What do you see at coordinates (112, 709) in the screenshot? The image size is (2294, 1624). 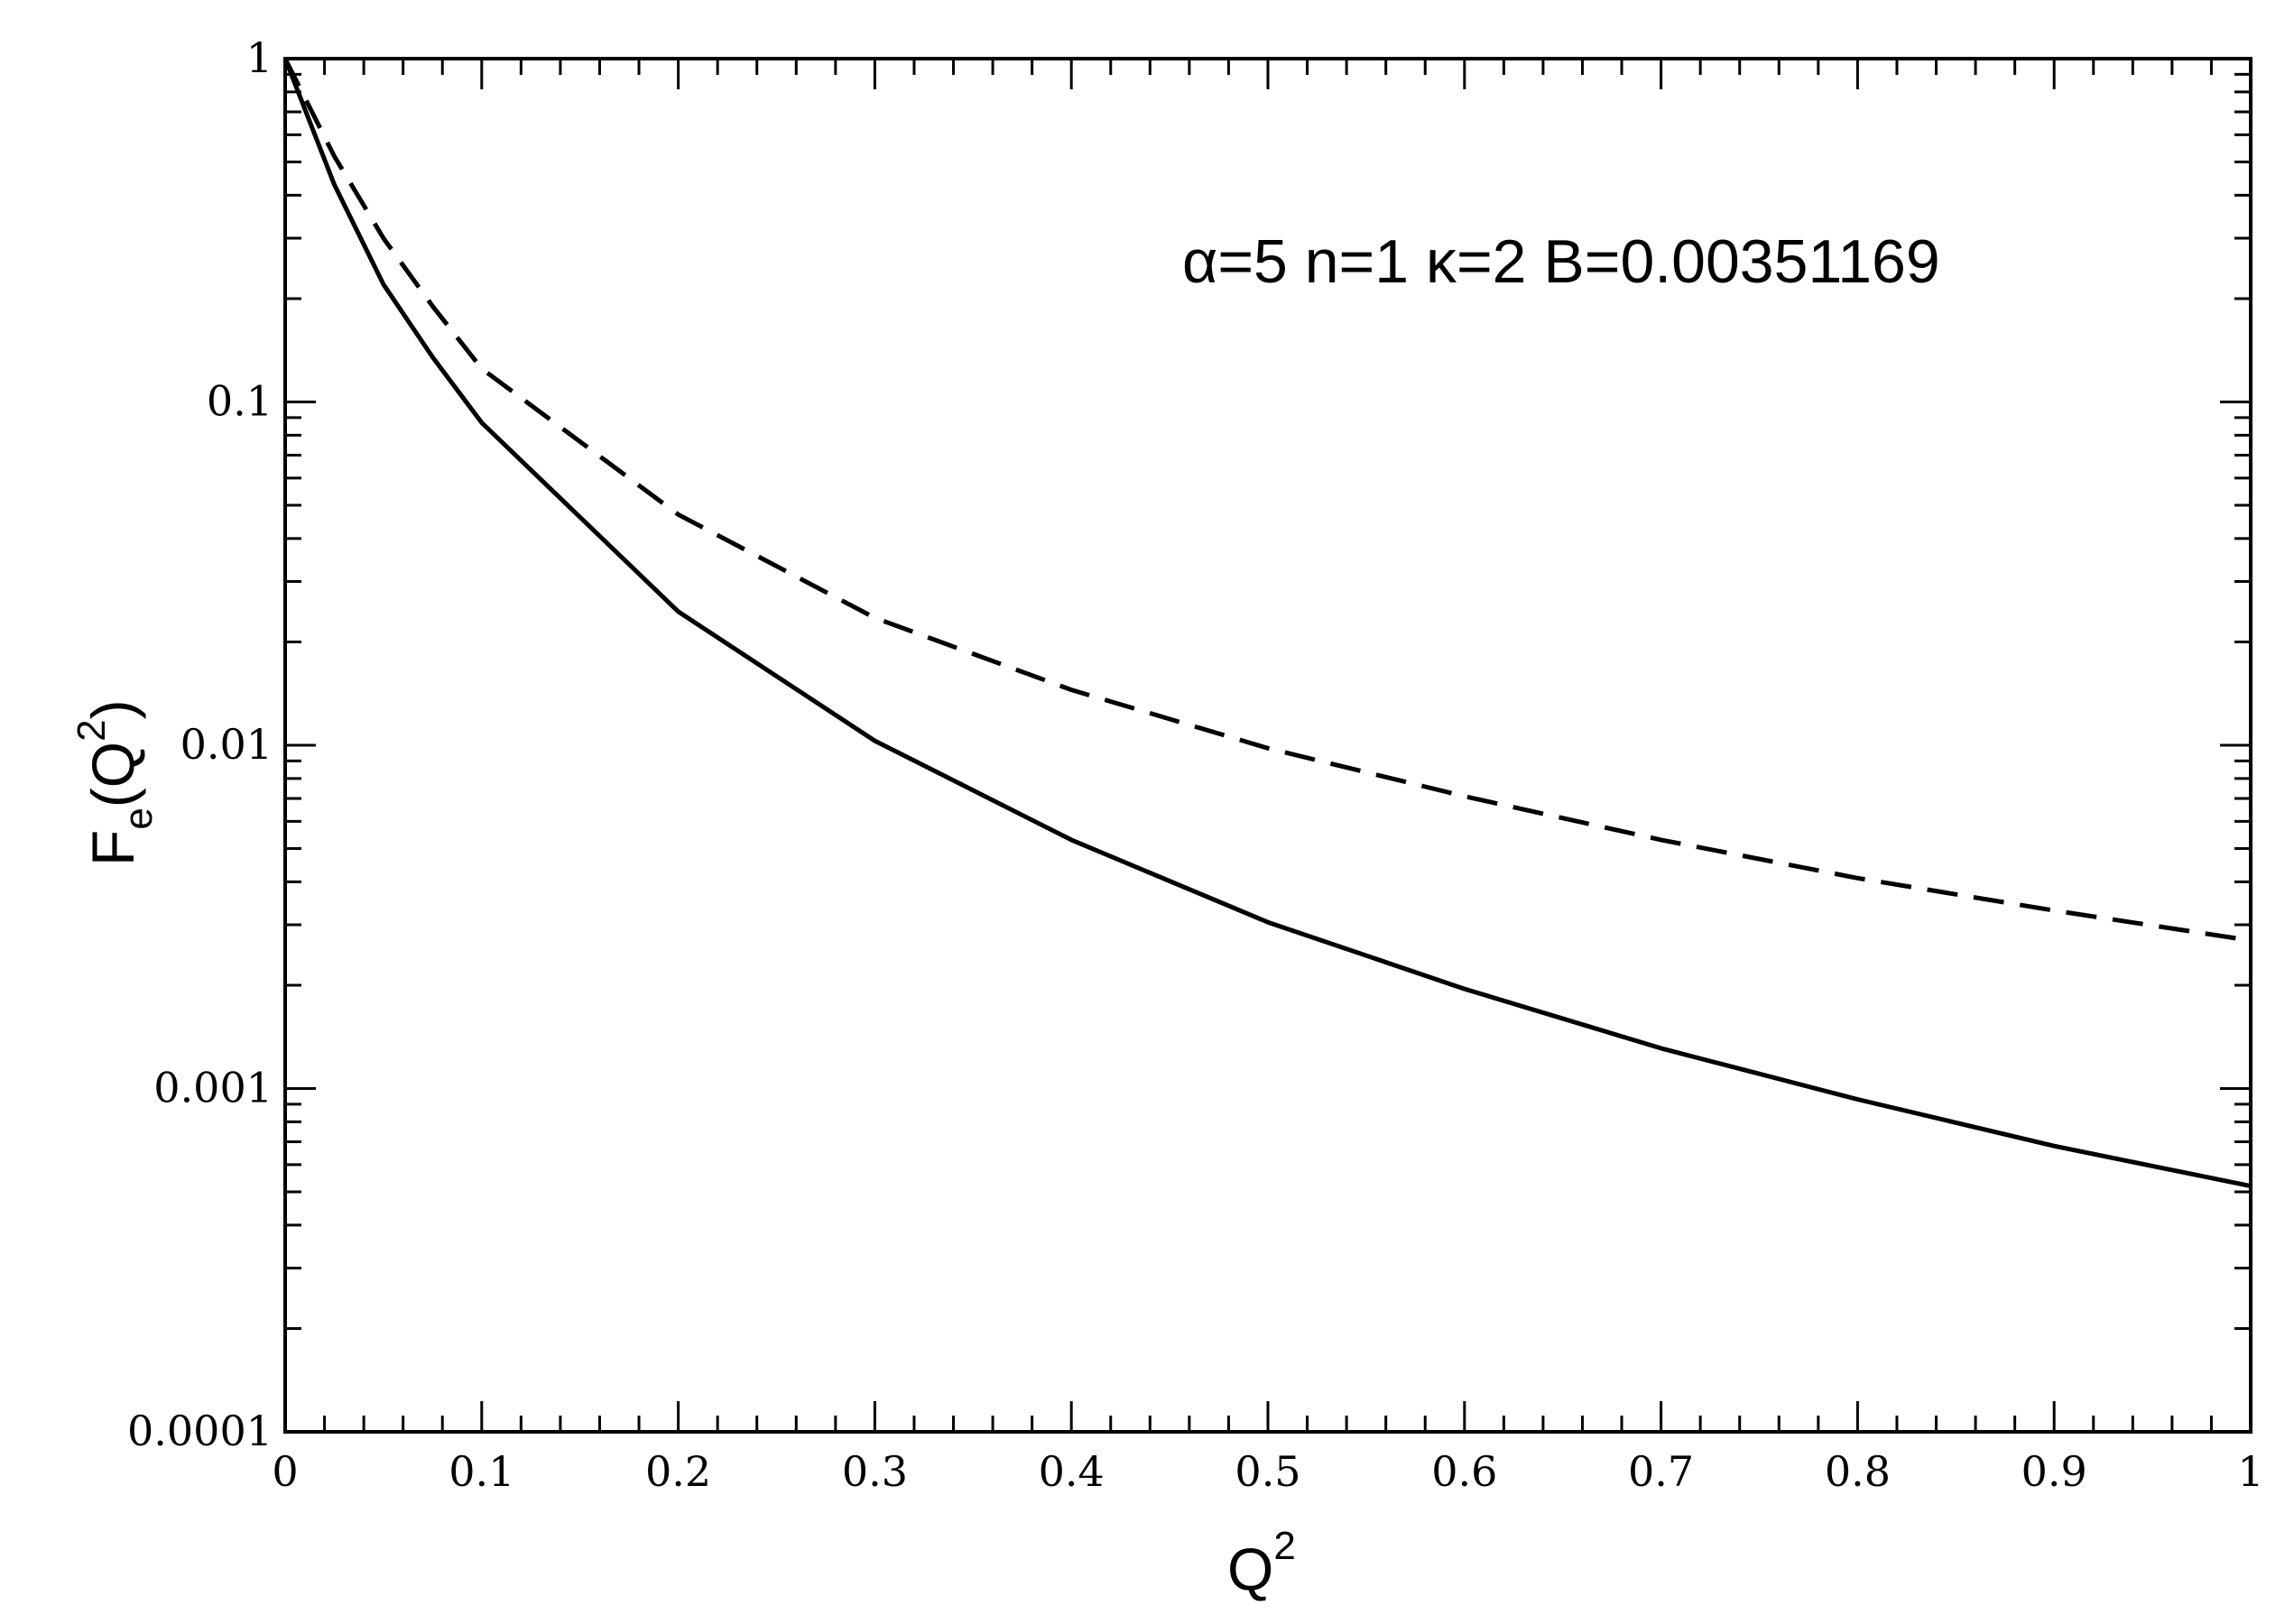 I see `y-axis-title-close: )` at bounding box center [112, 709].